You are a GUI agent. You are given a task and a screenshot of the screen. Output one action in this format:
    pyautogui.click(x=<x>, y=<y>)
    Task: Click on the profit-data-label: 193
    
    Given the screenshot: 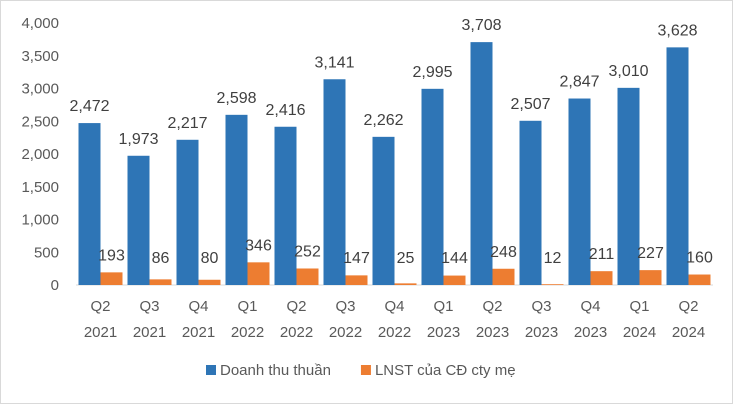 What is the action you would take?
    pyautogui.click(x=111, y=255)
    